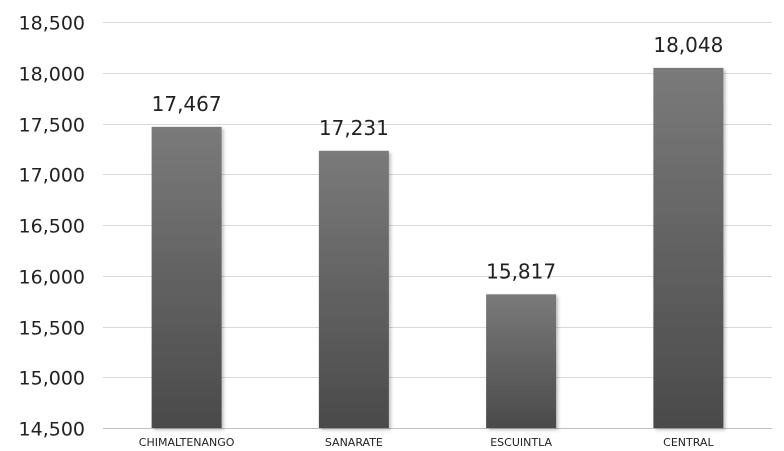  What do you see at coordinates (521, 271) in the screenshot?
I see `data-label: 15,817` at bounding box center [521, 271].